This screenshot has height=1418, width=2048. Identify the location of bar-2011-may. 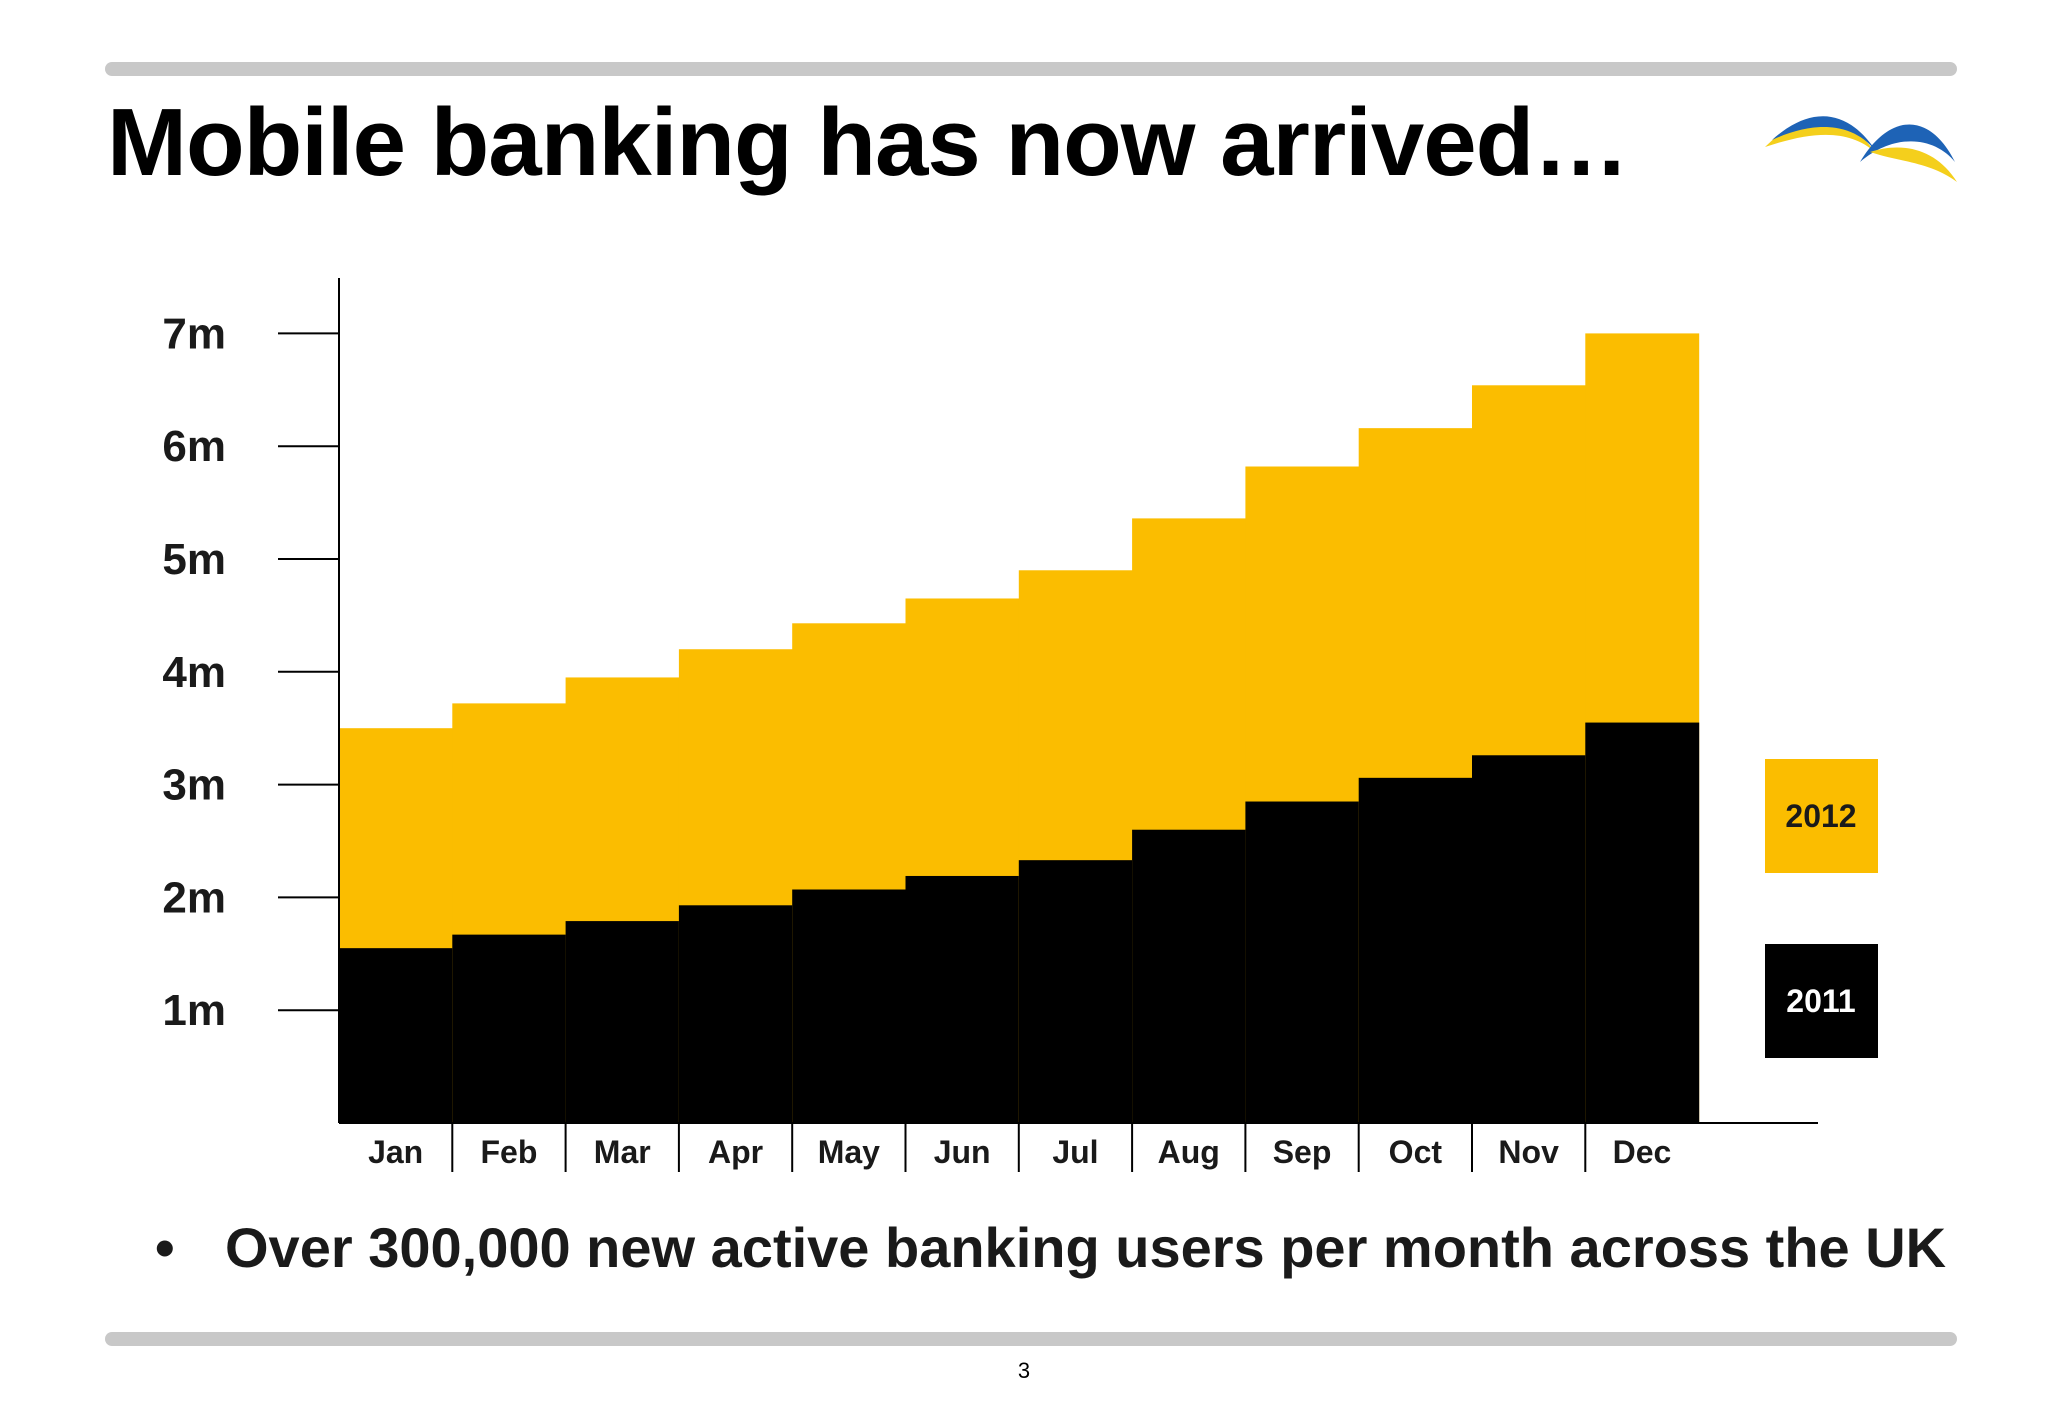
(849, 1006).